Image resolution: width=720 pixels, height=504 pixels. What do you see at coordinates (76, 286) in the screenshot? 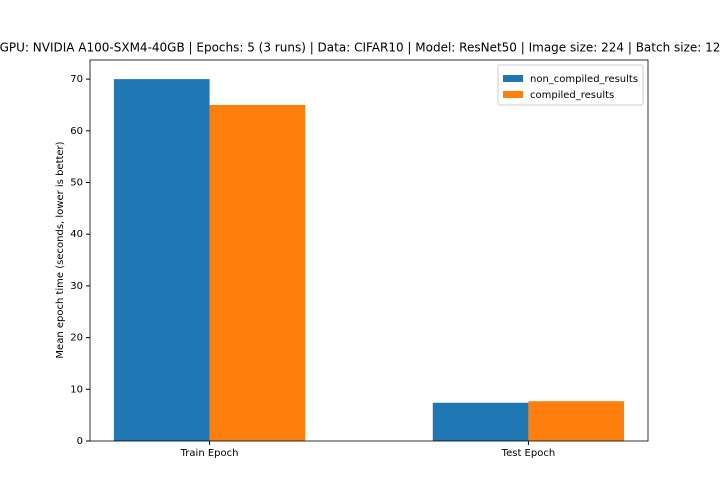
I see `y-tick-label: 30` at bounding box center [76, 286].